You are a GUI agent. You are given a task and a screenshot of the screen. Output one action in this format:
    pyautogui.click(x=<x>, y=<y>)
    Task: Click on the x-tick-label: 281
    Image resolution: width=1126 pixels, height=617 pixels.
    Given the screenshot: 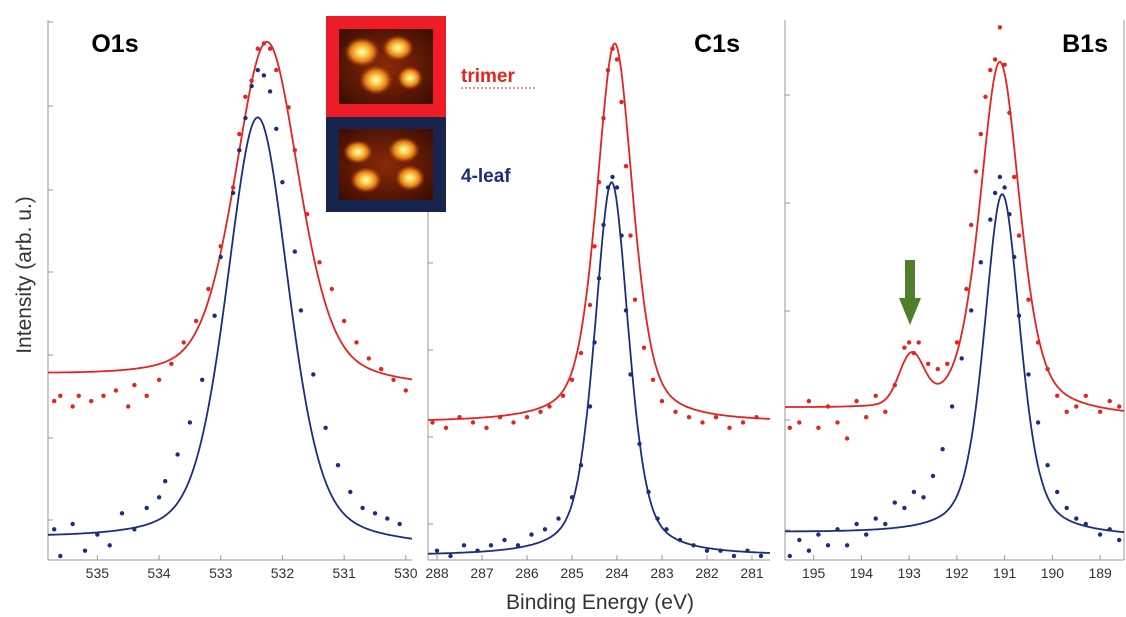 What is the action you would take?
    pyautogui.click(x=752, y=573)
    